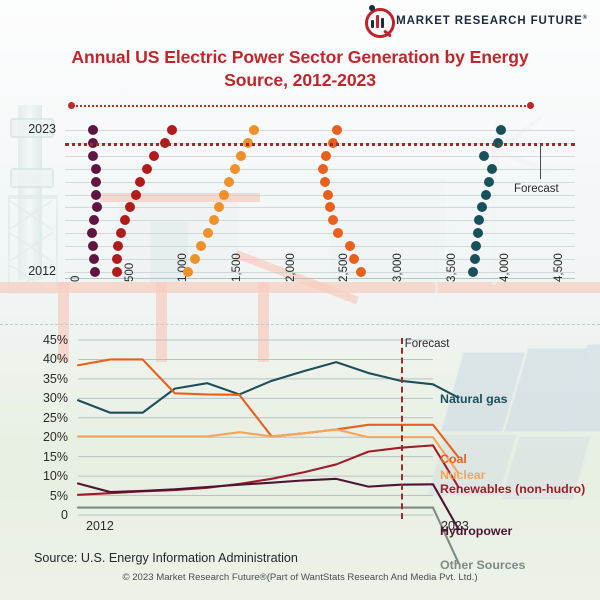 The image size is (600, 600). What do you see at coordinates (398, 267) in the screenshot?
I see `dot-plot-x-tick-label: 3,000` at bounding box center [398, 267].